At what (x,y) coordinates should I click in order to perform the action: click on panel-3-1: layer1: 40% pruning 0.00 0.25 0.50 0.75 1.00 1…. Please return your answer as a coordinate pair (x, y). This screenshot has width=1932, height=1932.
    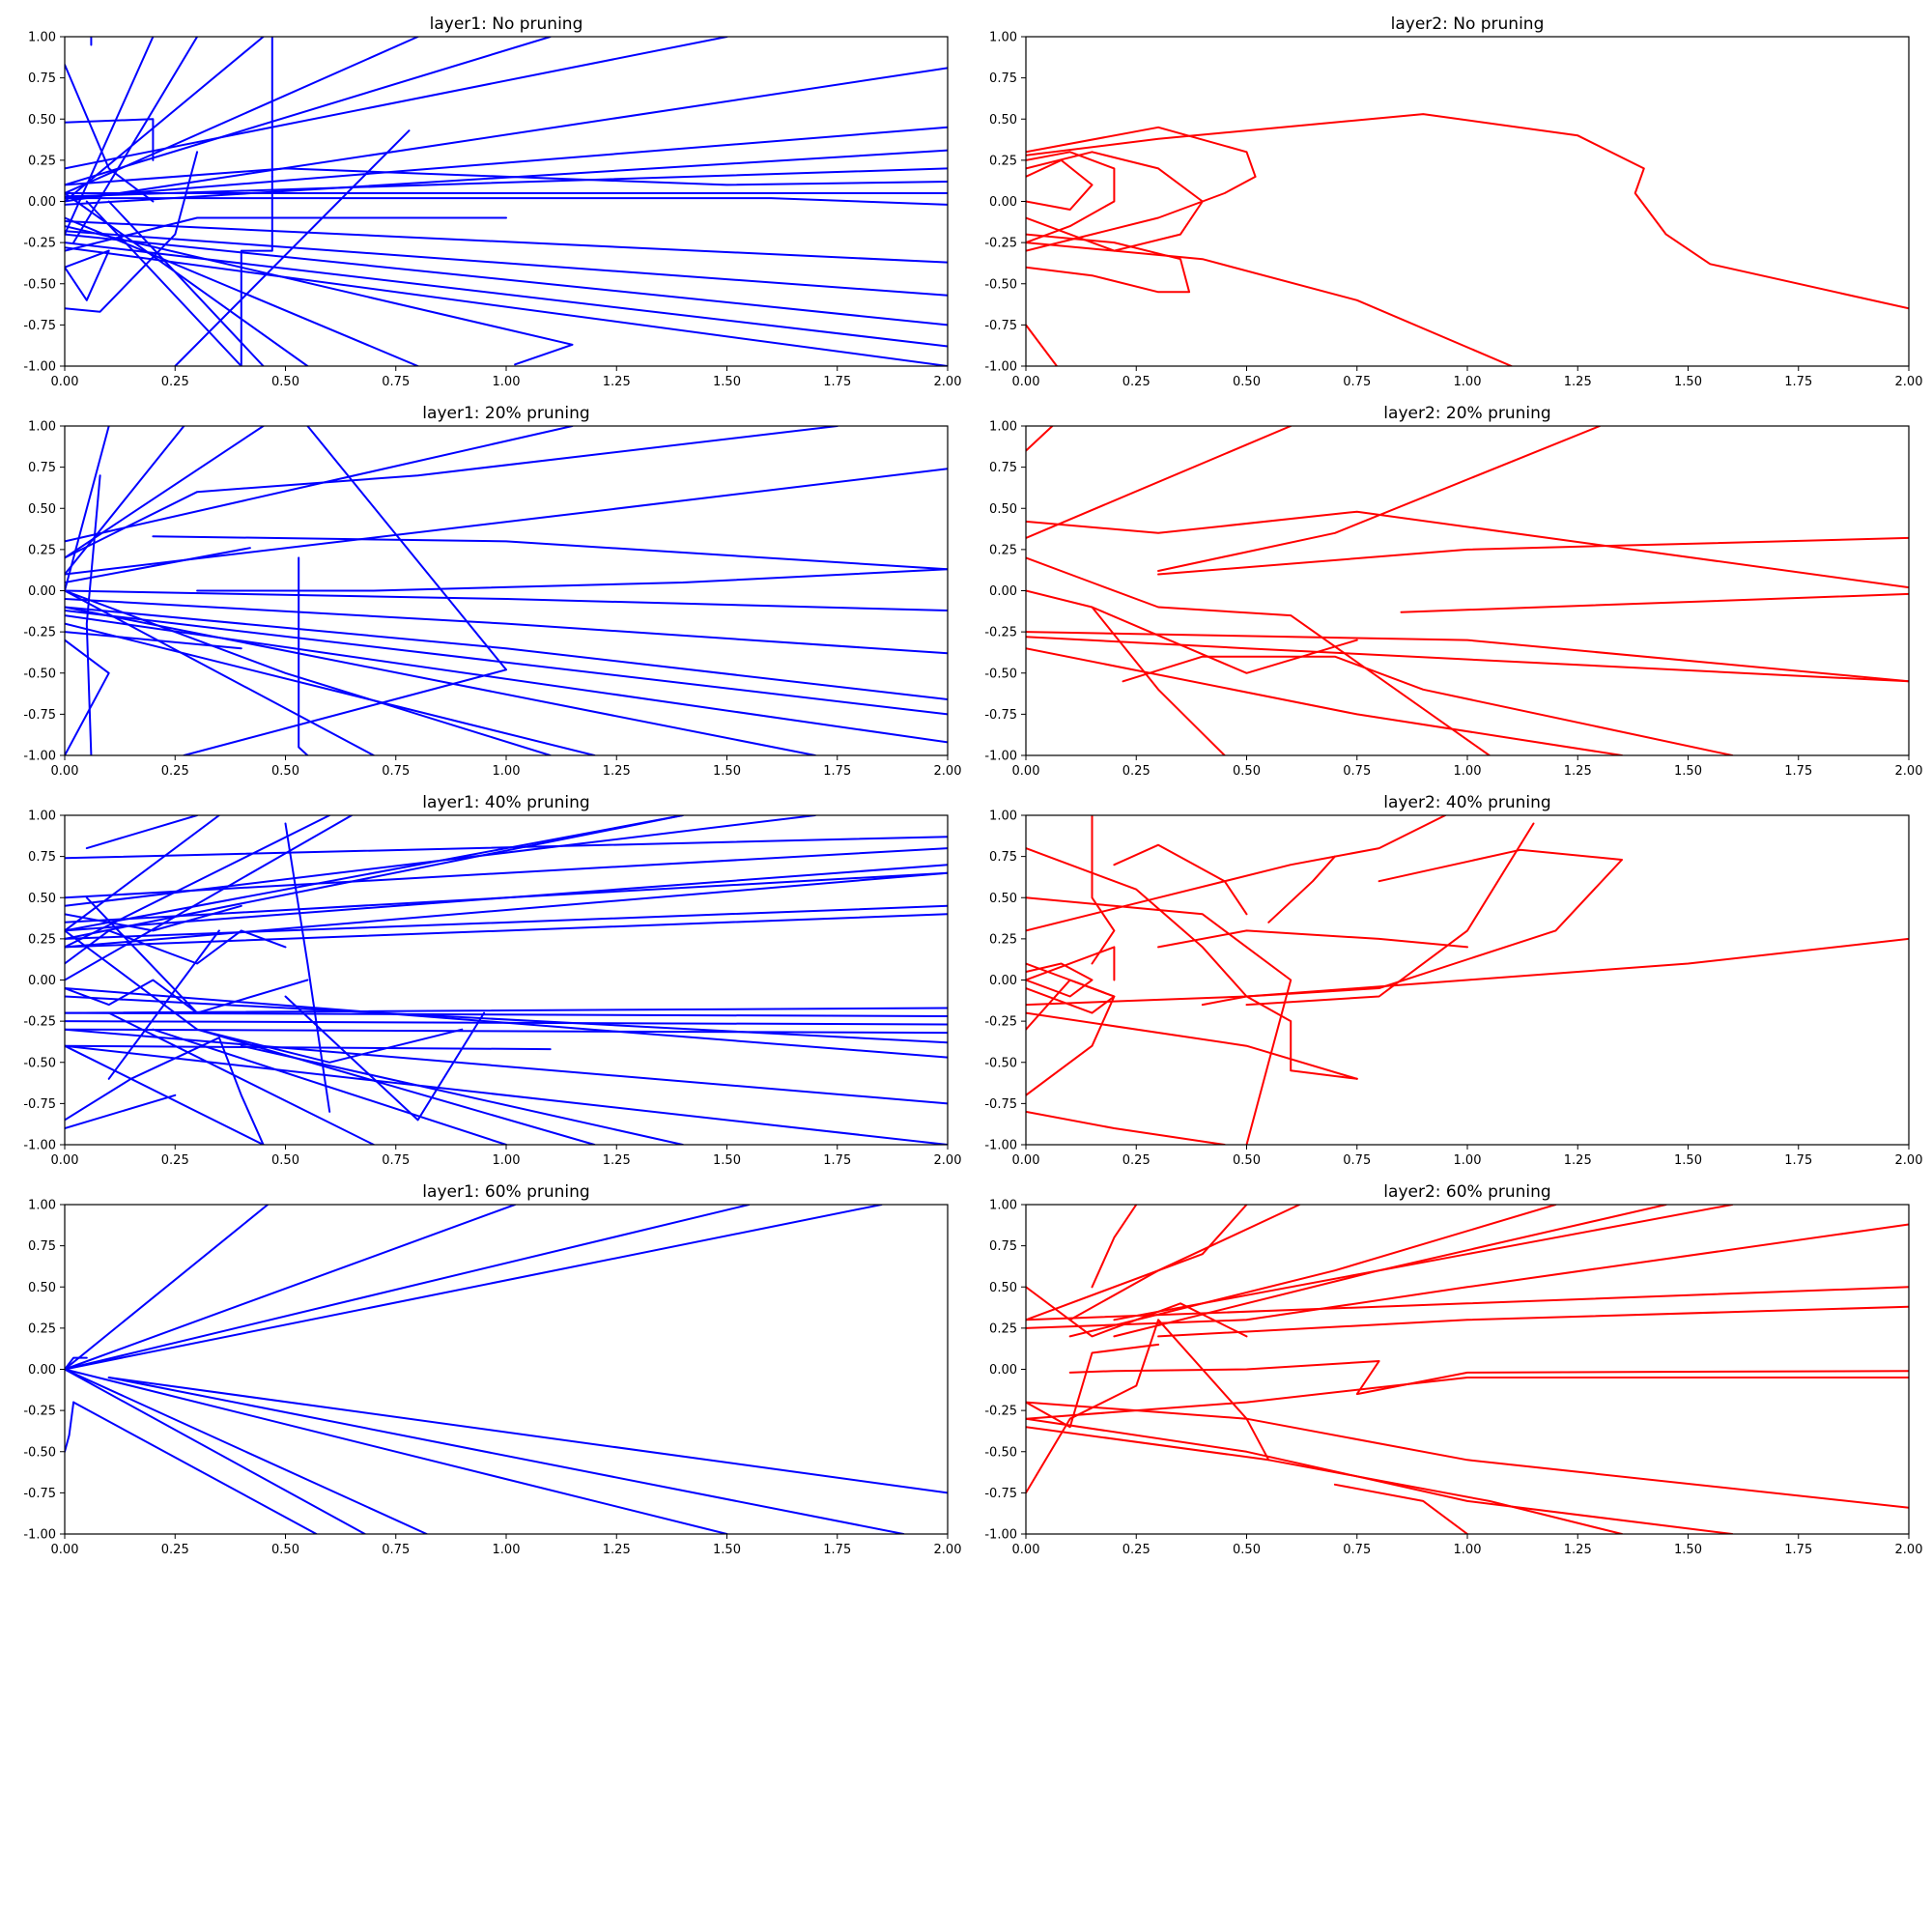
    Looking at the image, I should click on (492, 980).